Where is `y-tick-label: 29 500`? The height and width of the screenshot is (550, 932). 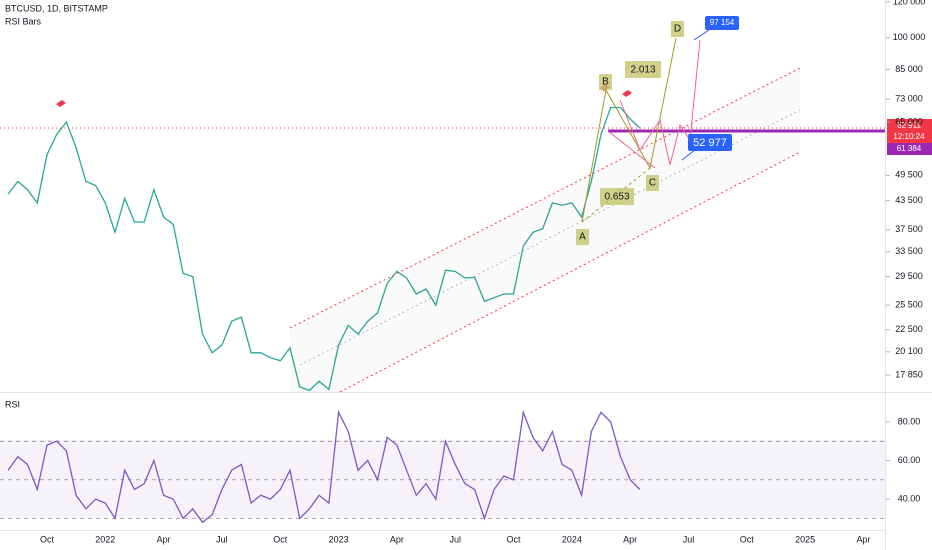
y-tick-label: 29 500 is located at coordinates (909, 276).